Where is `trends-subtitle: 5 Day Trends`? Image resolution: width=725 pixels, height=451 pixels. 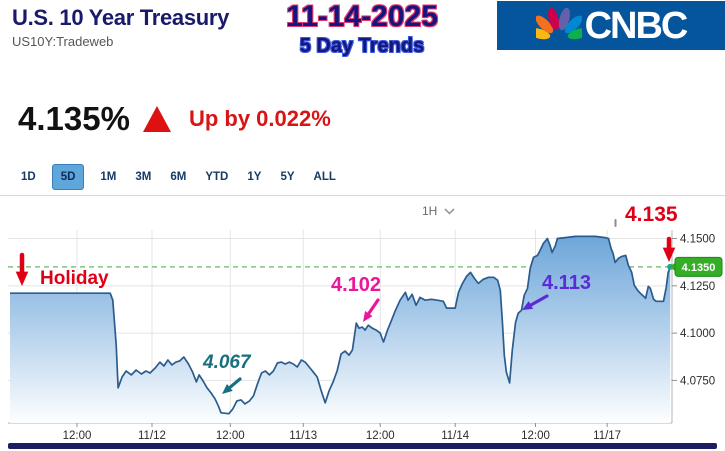
trends-subtitle: 5 Day Trends is located at coordinates (362, 46).